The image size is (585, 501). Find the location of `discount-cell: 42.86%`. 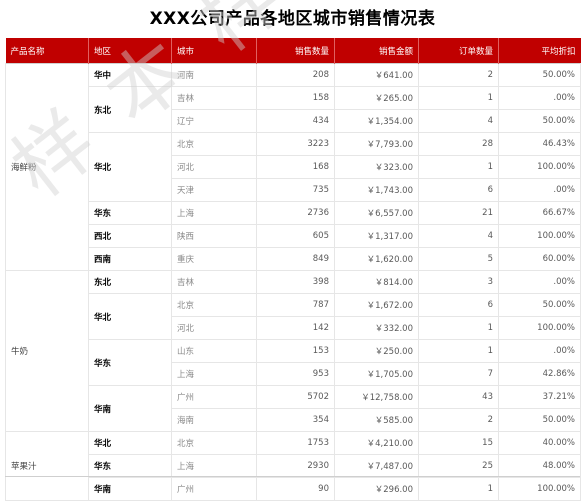

discount-cell: 42.86% is located at coordinates (539, 374).